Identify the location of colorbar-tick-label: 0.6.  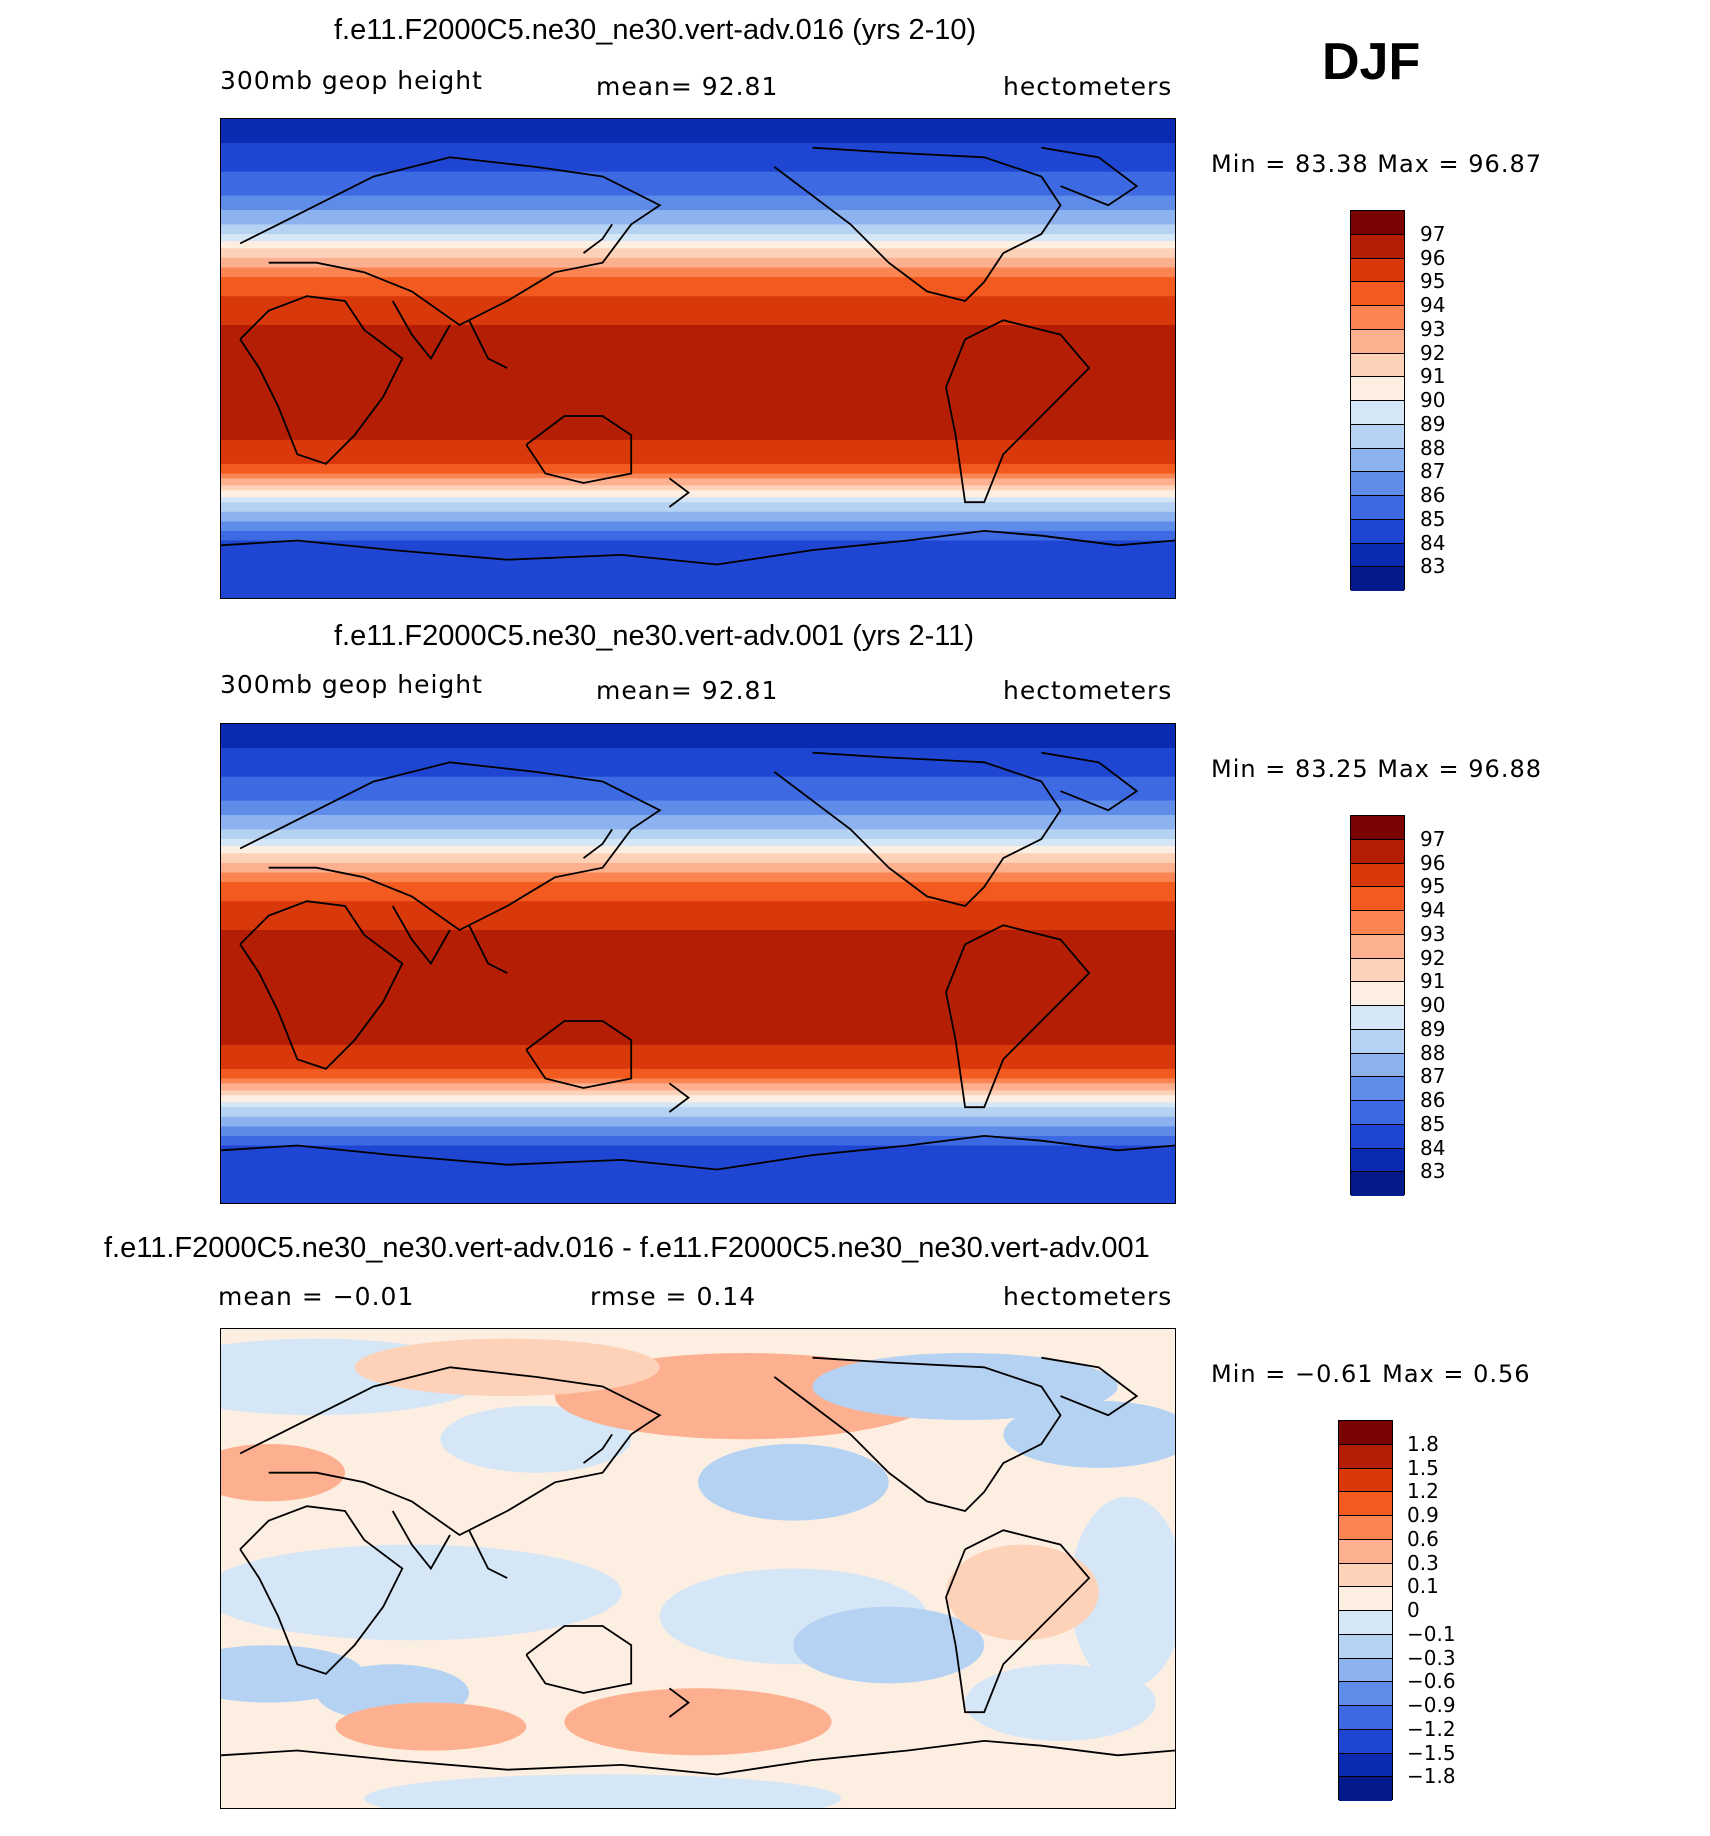
(1423, 1538).